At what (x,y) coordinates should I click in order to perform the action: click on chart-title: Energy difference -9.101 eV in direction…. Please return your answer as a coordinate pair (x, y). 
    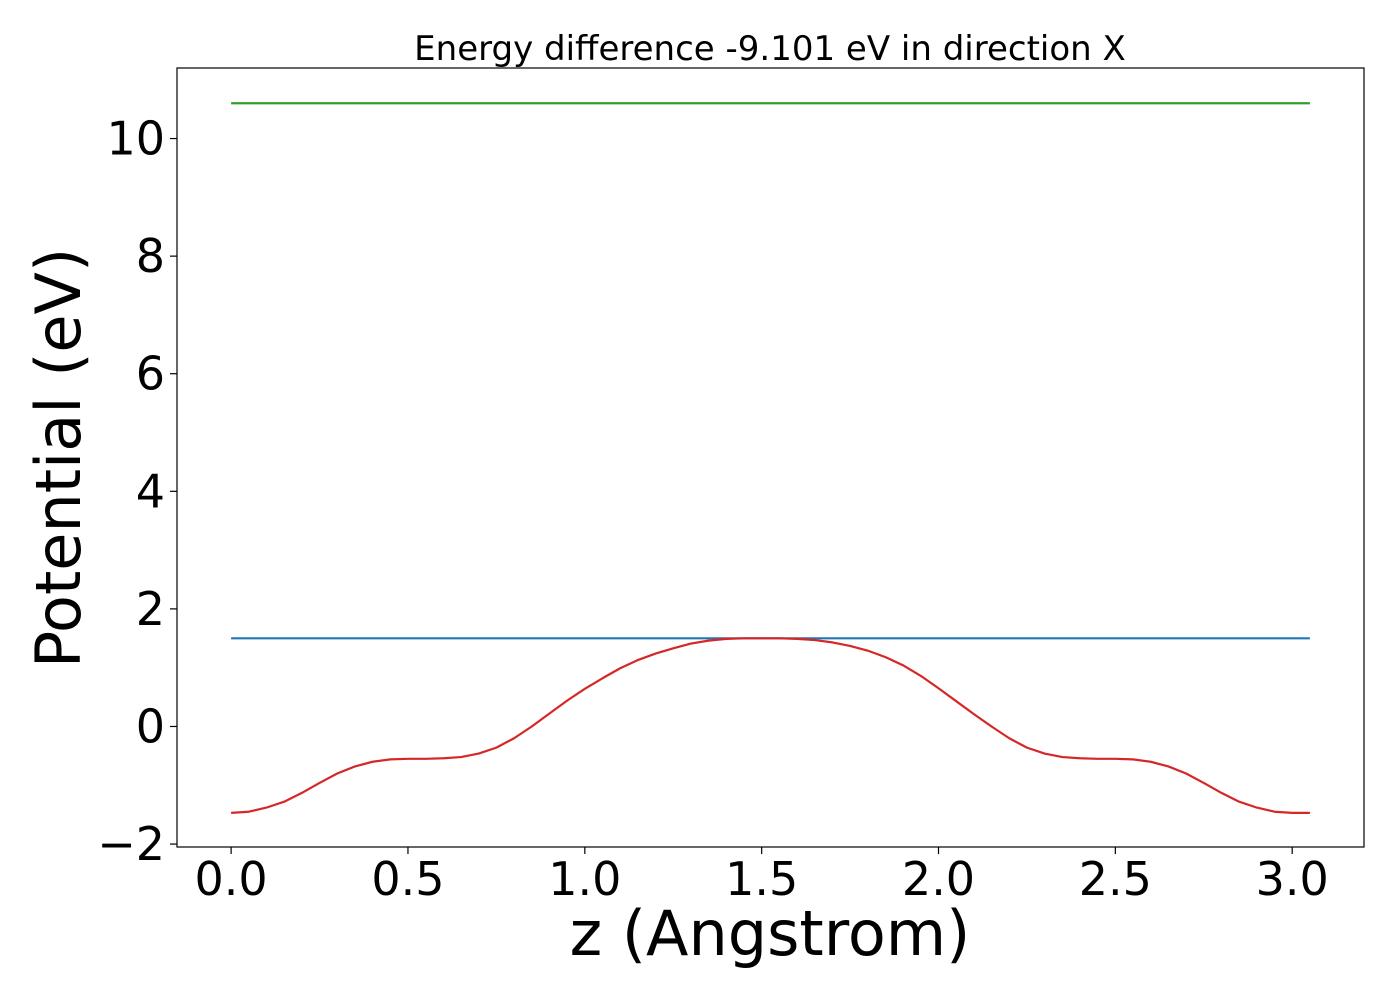
    Looking at the image, I should click on (770, 49).